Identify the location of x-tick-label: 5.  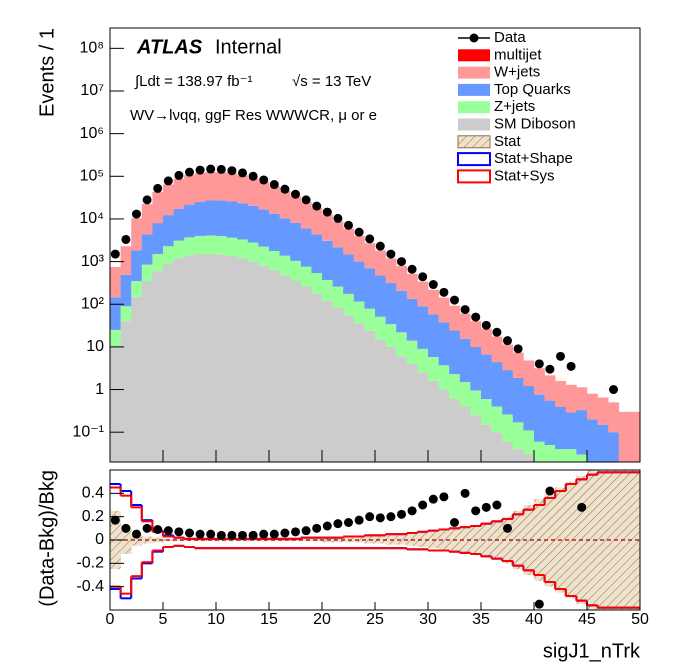
(163, 619).